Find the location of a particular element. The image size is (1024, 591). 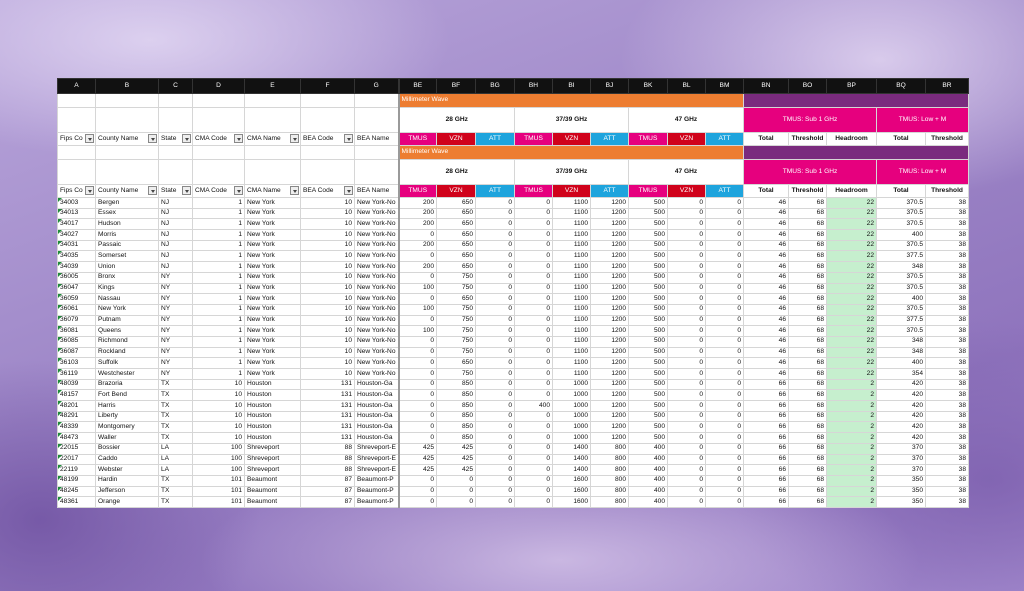

data-cell: 370.5 is located at coordinates (901, 331).